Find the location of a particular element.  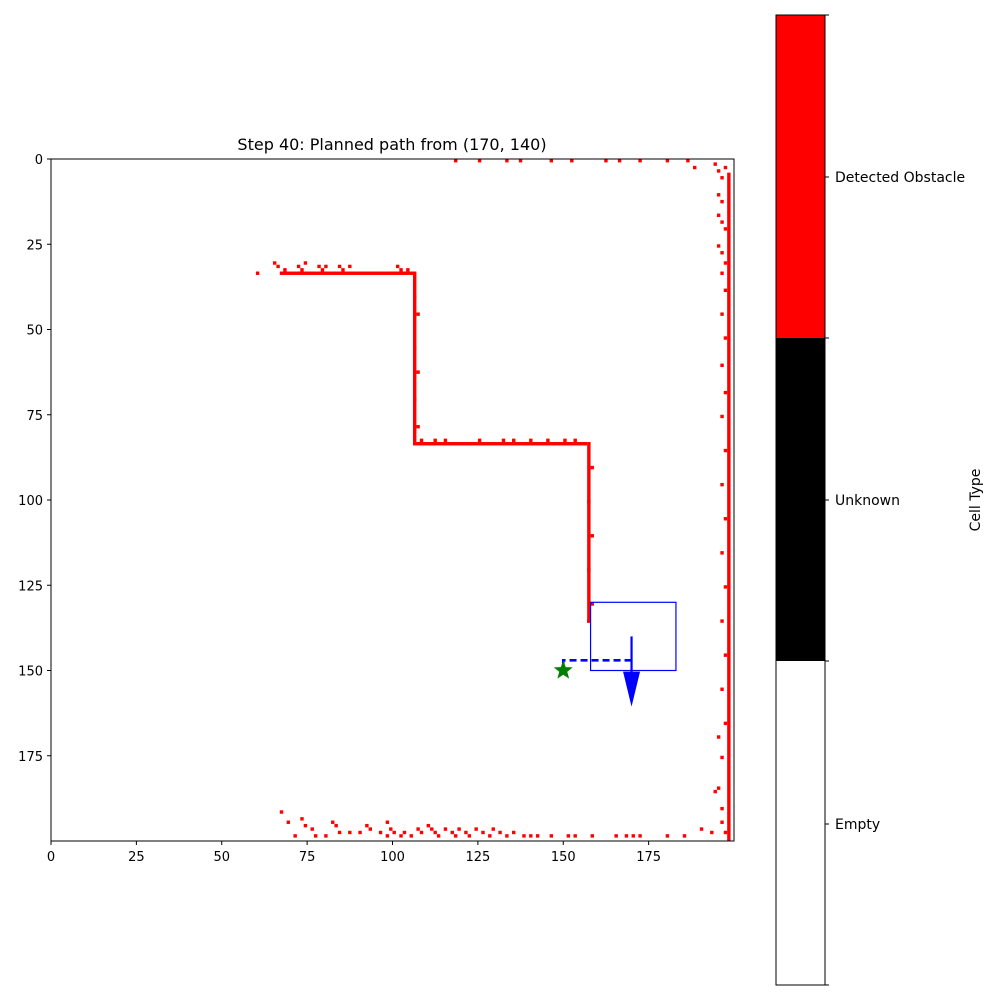

chart-title: Step 40: Planned path from (170, 140) is located at coordinates (391, 144).